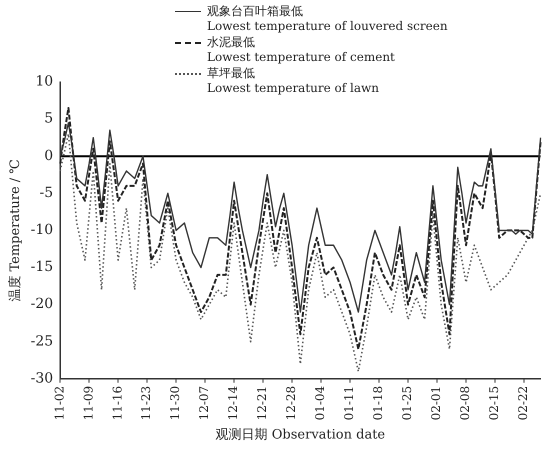 This screenshot has height=449, width=558. I want to click on y-tick-label: -5, so click(47, 192).